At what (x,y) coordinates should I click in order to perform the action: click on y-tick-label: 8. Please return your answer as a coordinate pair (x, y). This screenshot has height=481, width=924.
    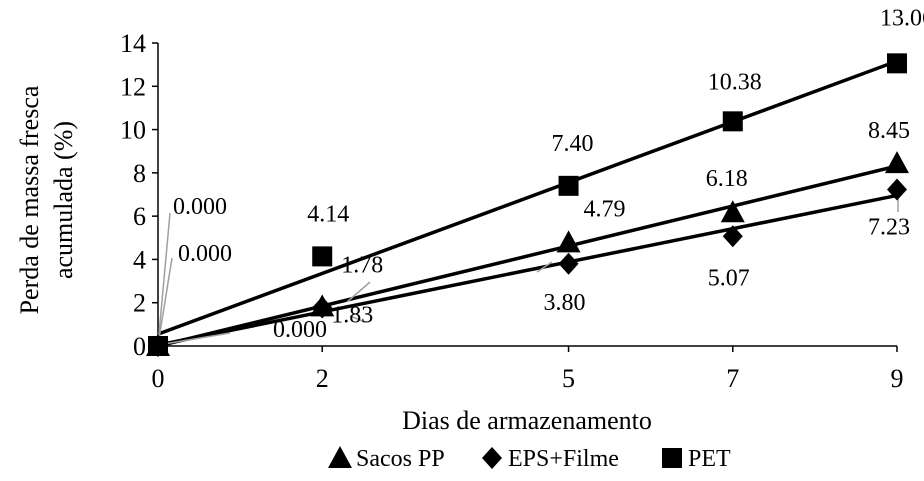
    Looking at the image, I should click on (139, 173).